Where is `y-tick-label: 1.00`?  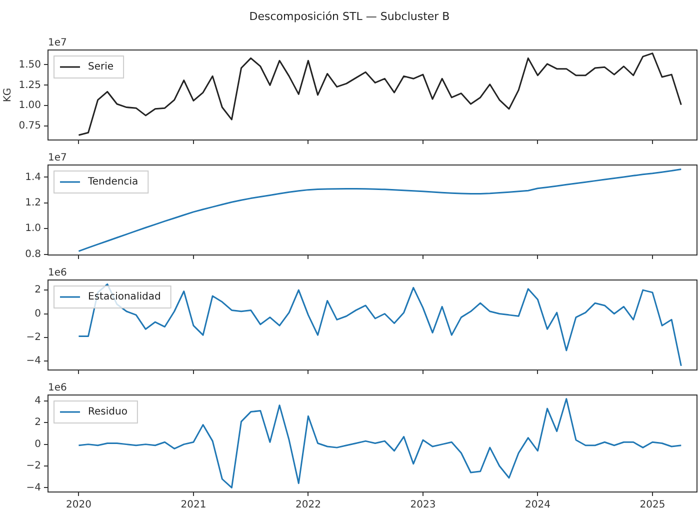
y-tick-label: 1.00 is located at coordinates (29, 106).